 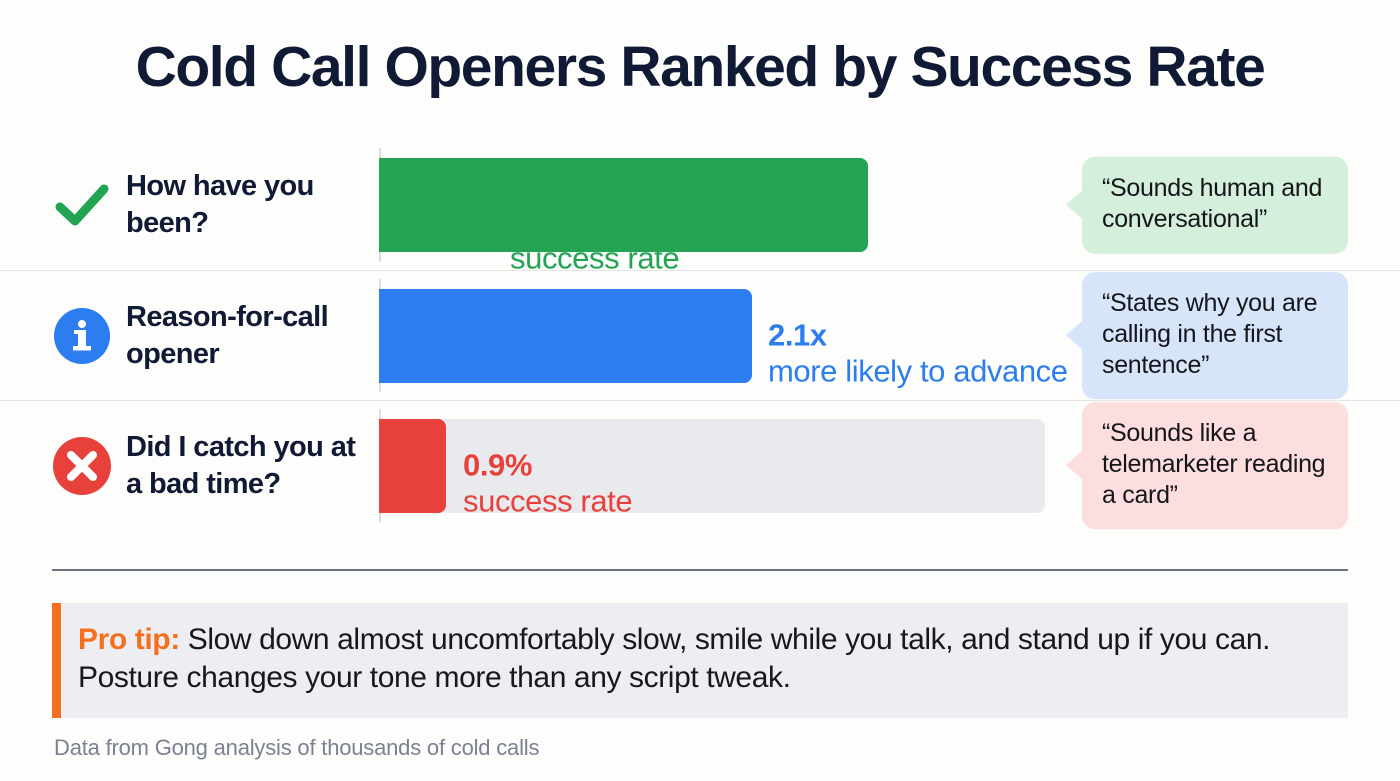 I want to click on value-strong: 10.01%, so click(x=561, y=187).